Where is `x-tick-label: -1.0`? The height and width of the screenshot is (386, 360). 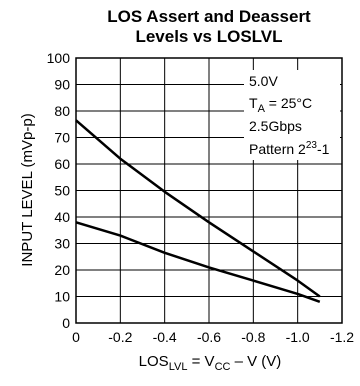 x-tick-label: -1.0 is located at coordinates (298, 337).